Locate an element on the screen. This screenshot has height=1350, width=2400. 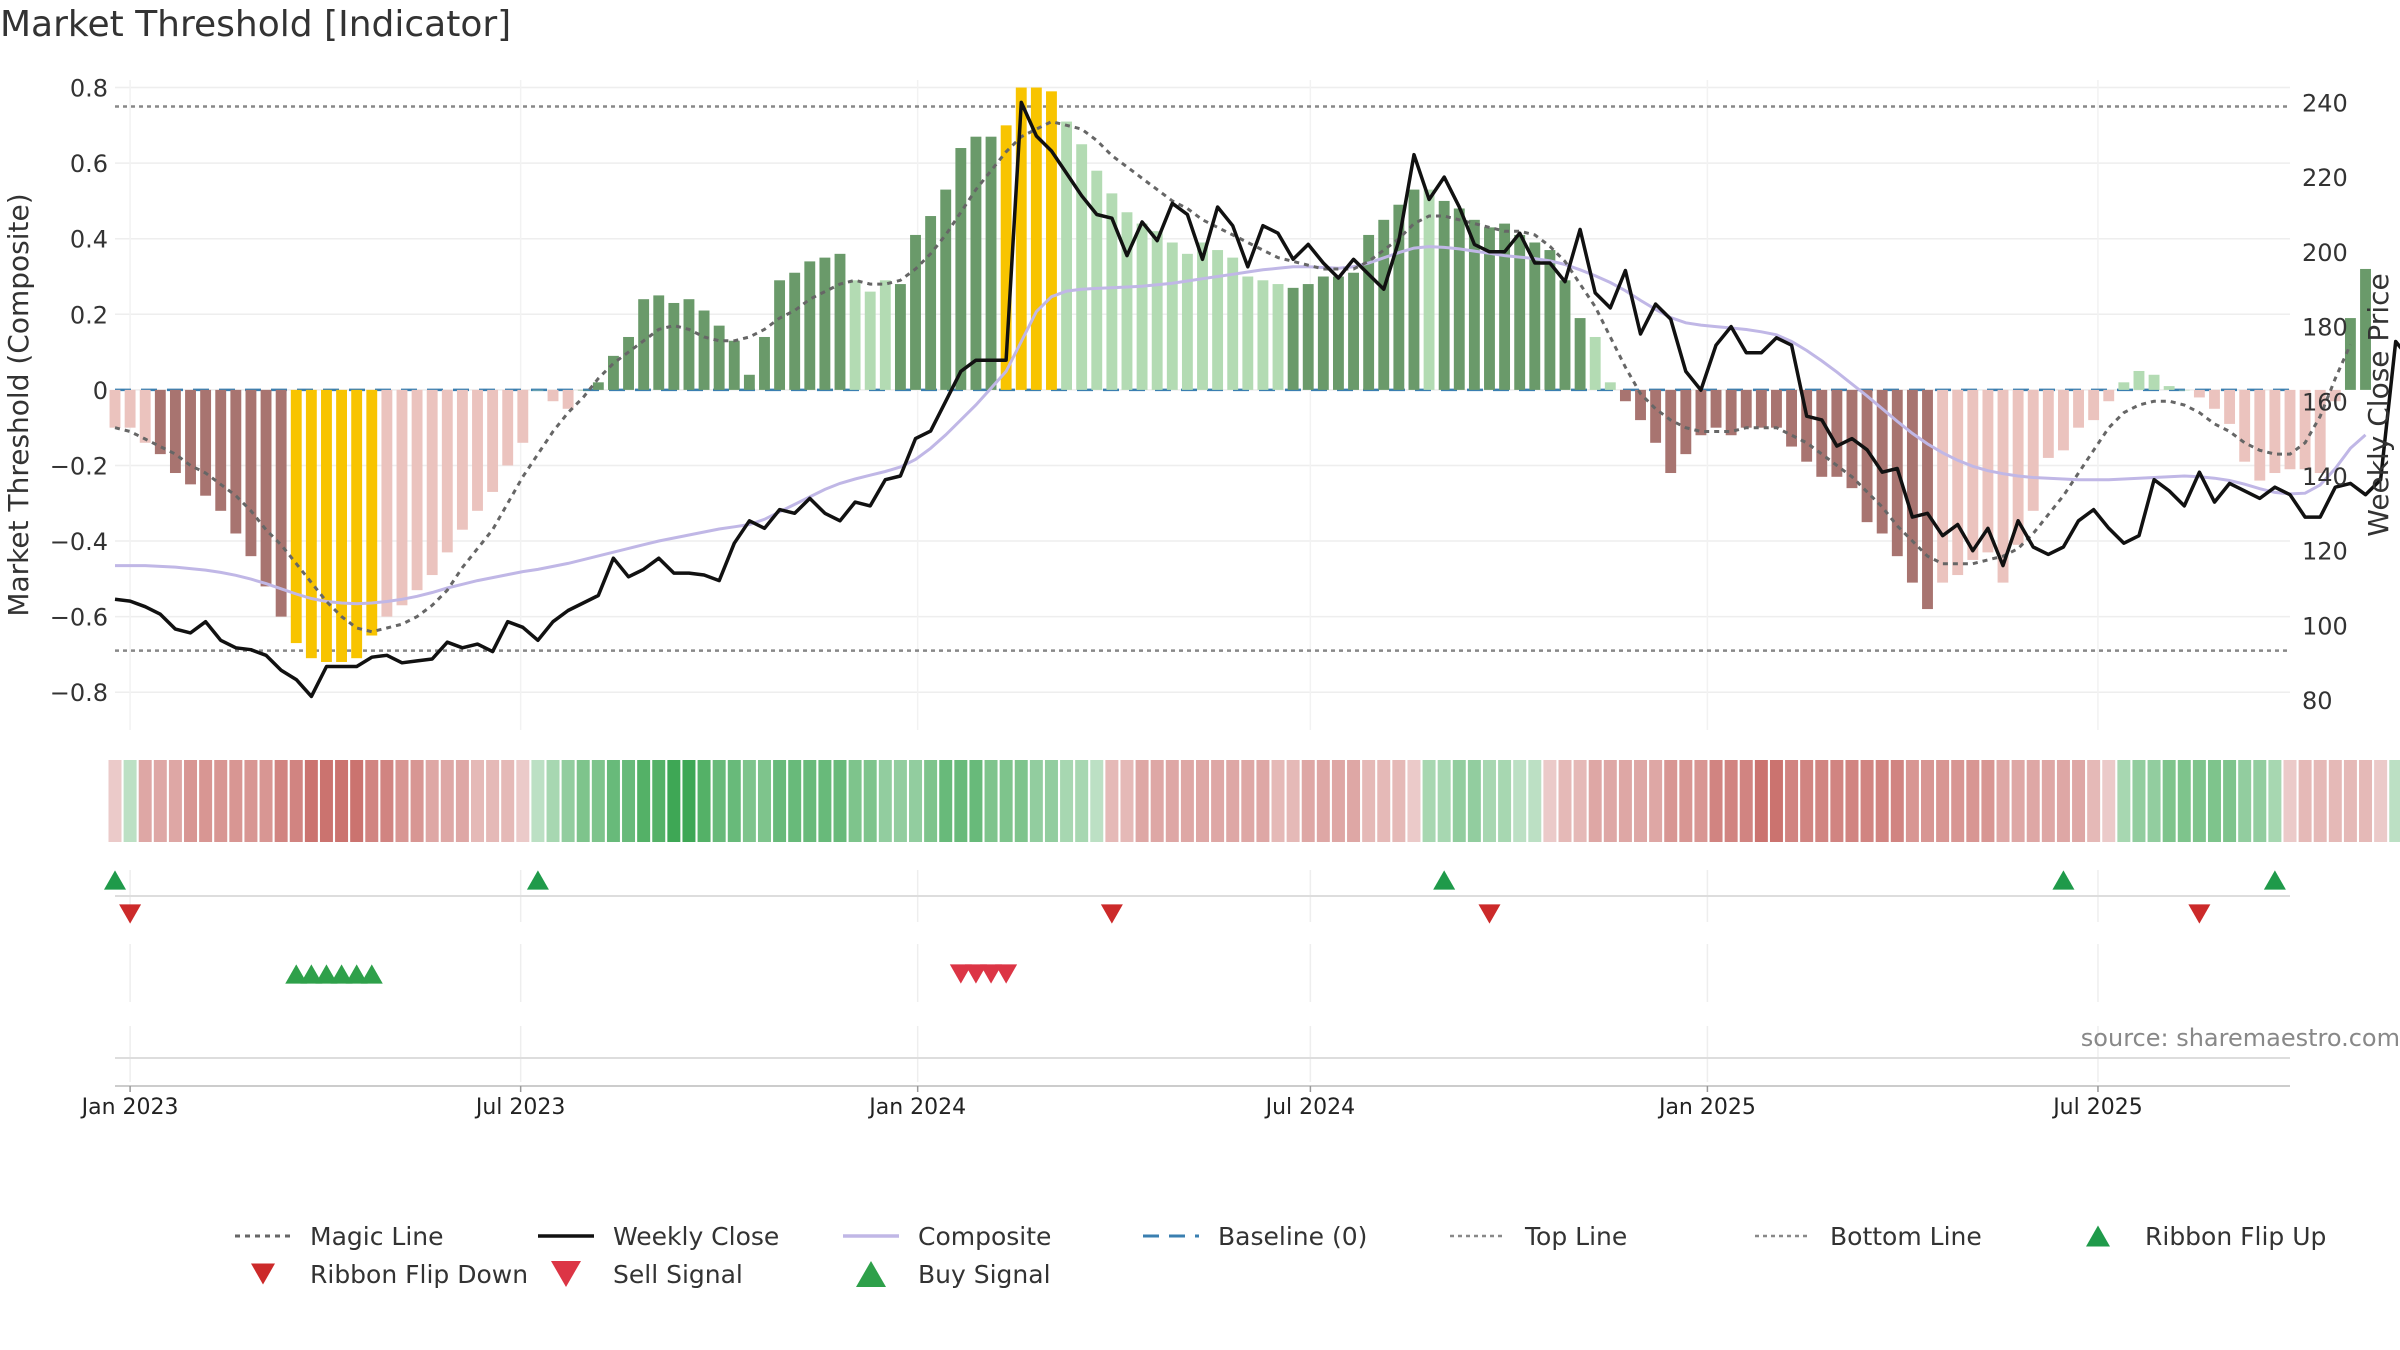
legend-label: Weekly Close is located at coordinates (696, 1236).